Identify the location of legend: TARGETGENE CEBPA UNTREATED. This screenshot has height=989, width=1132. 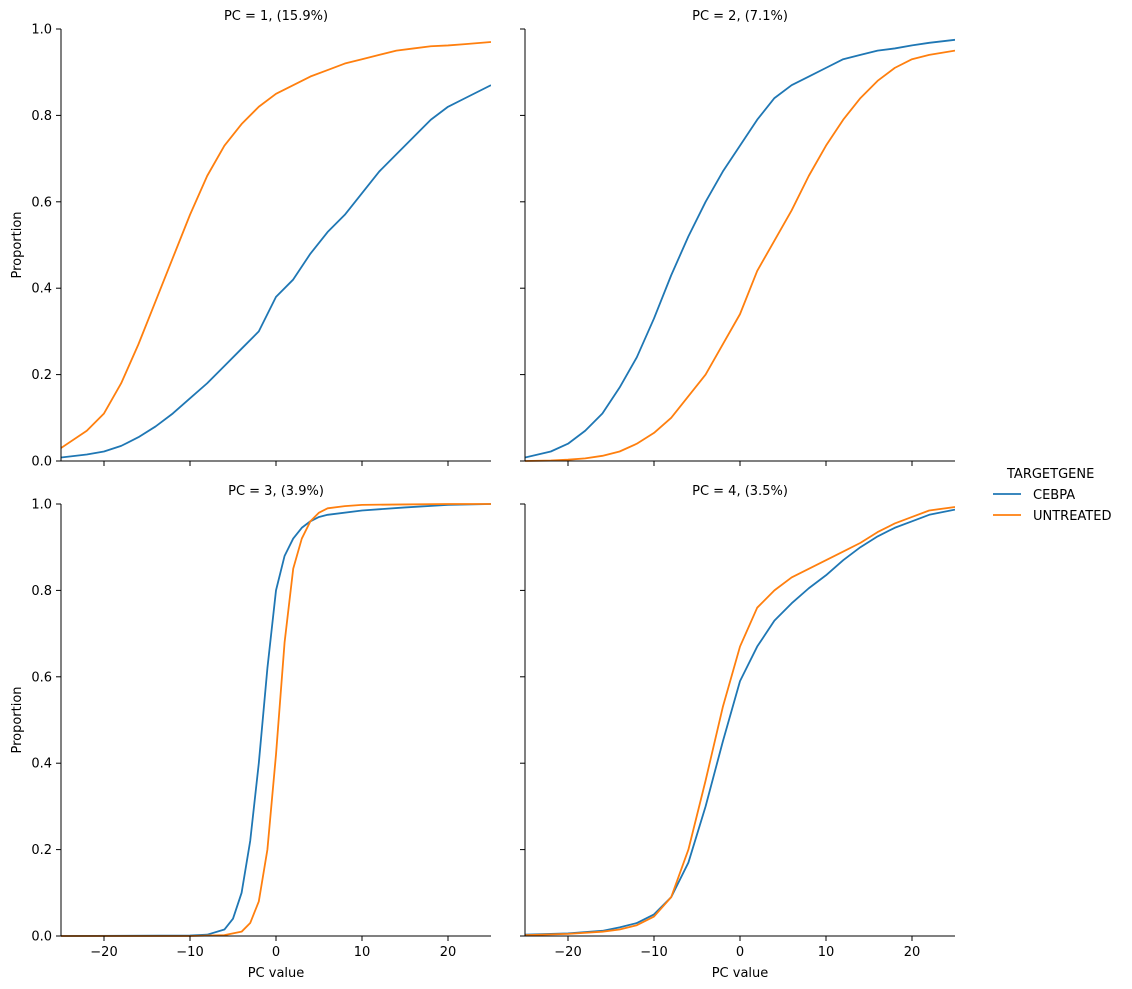
(1052, 495).